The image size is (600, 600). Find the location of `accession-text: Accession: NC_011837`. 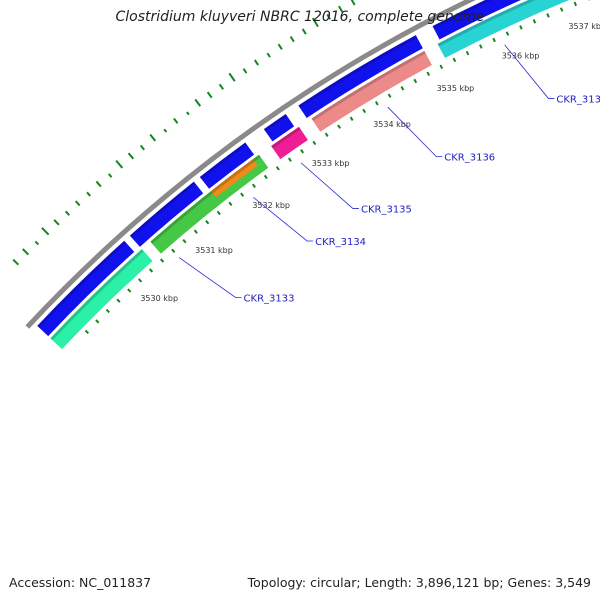

accession-text: Accession: NC_011837 is located at coordinates (80, 582).